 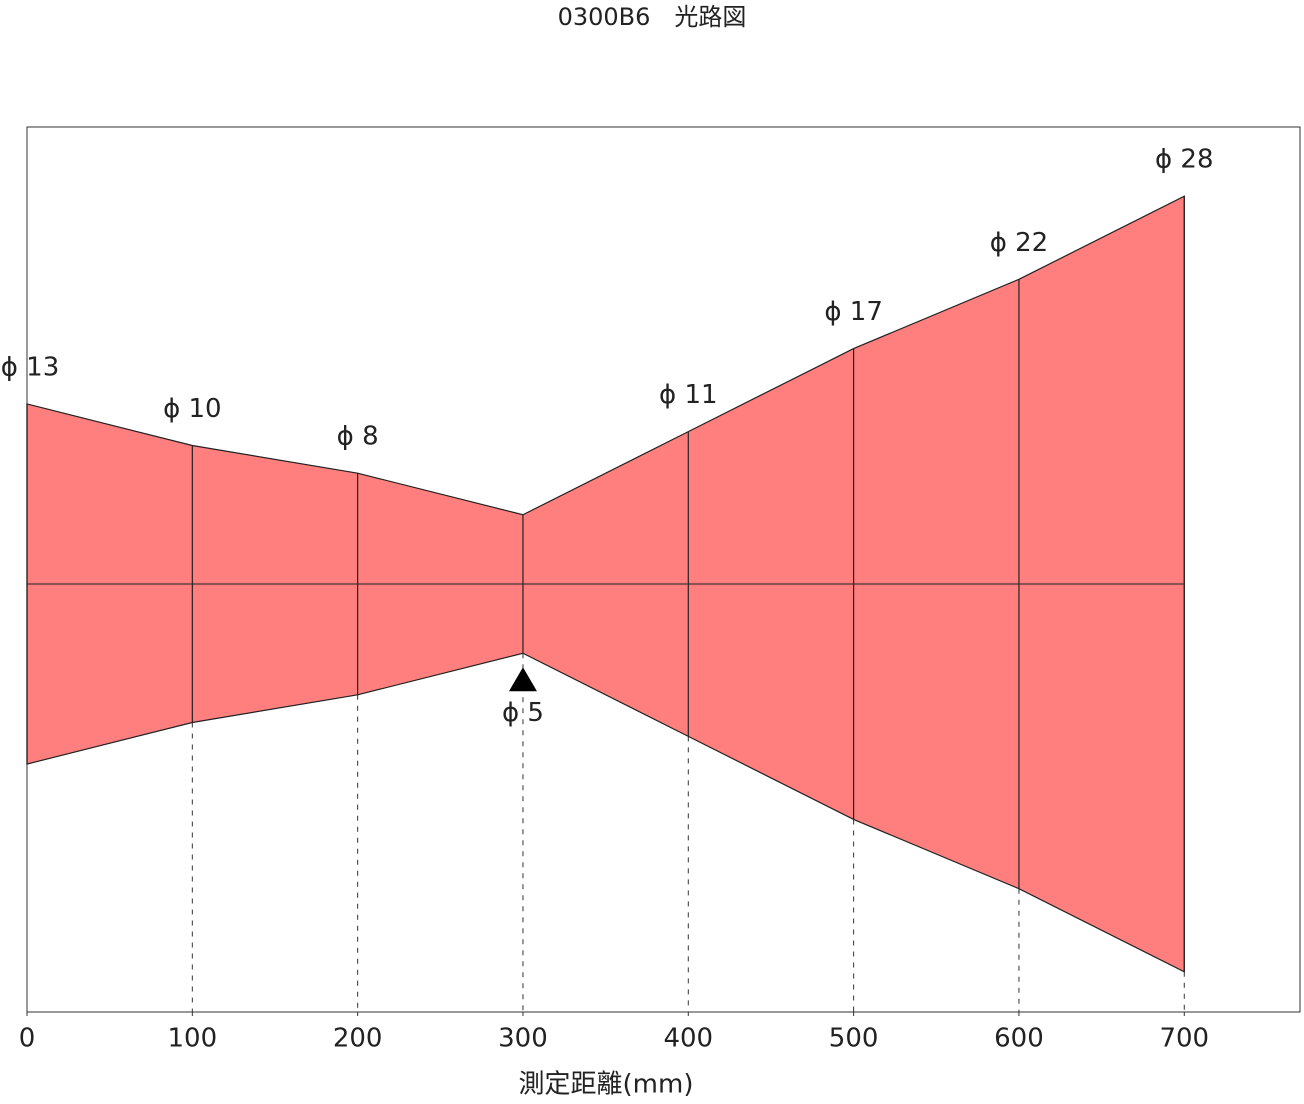 I want to click on diameter-label: ϕ 5, so click(x=523, y=713).